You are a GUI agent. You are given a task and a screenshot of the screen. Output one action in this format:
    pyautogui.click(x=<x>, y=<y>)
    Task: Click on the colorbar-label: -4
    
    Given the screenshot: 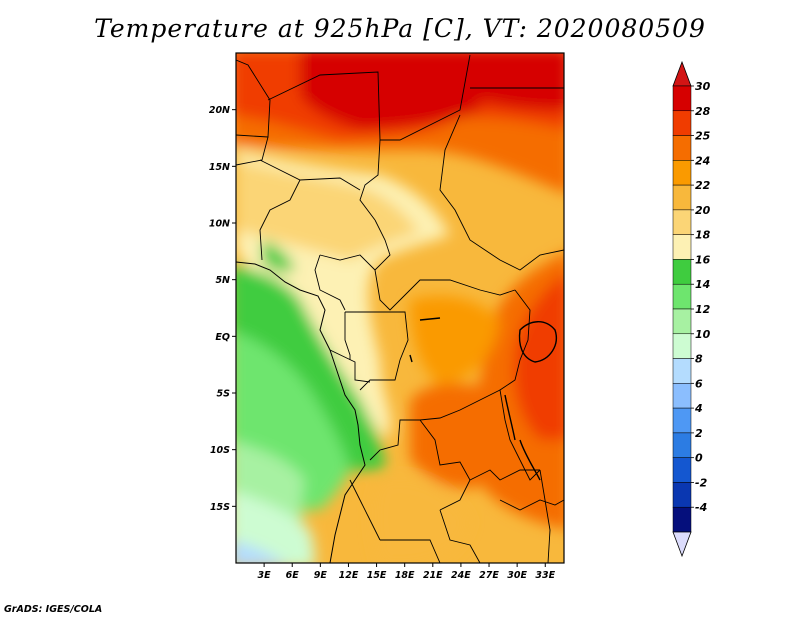 What is the action you would take?
    pyautogui.click(x=701, y=507)
    